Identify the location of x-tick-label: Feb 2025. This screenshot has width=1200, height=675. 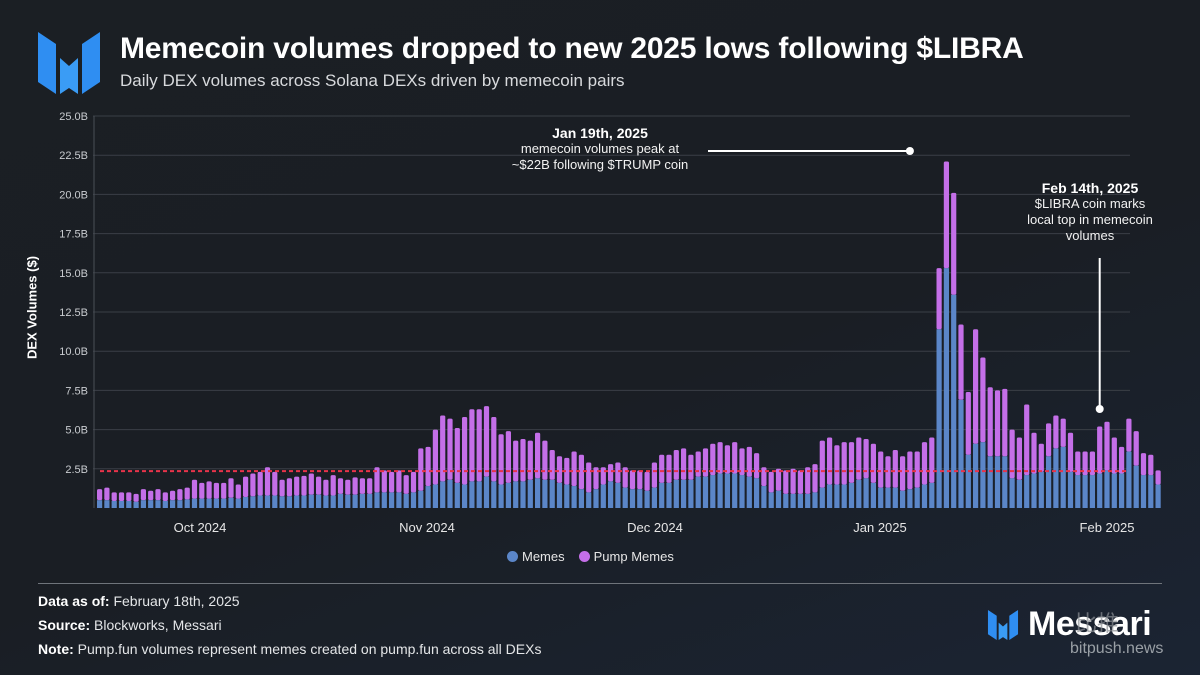
(1107, 527).